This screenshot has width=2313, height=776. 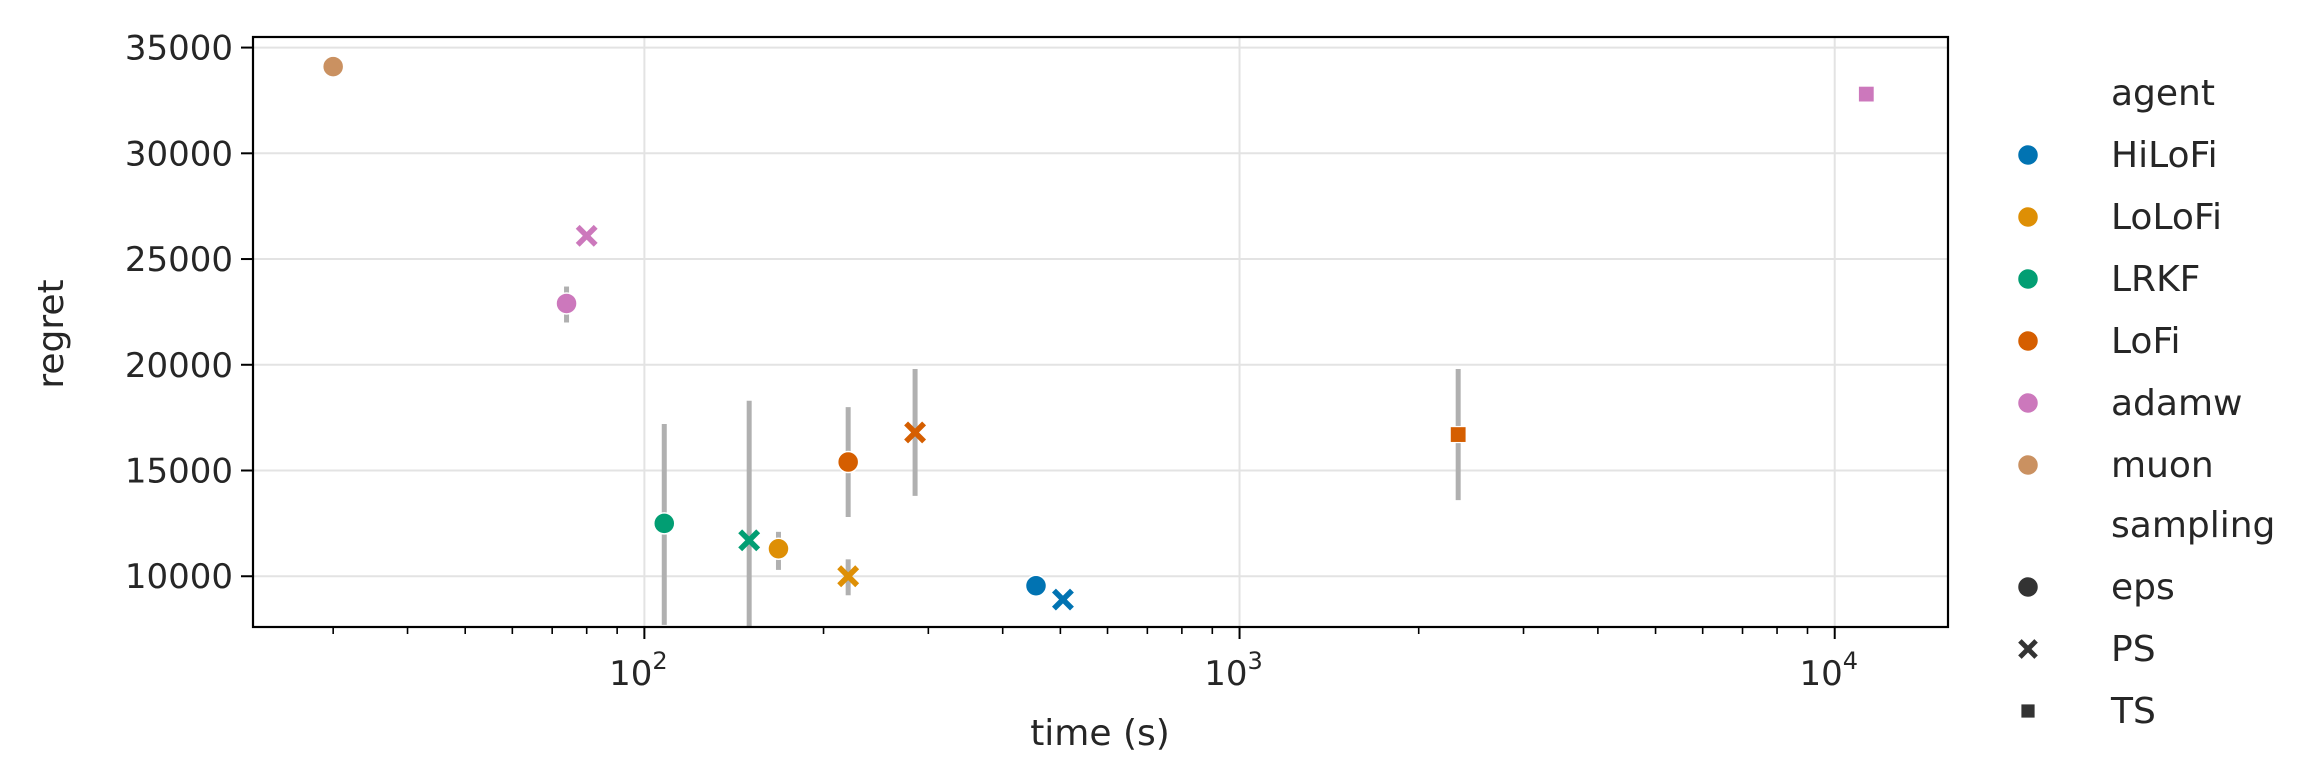 What do you see at coordinates (778, 549) in the screenshot?
I see `point-LoLoFi-eps` at bounding box center [778, 549].